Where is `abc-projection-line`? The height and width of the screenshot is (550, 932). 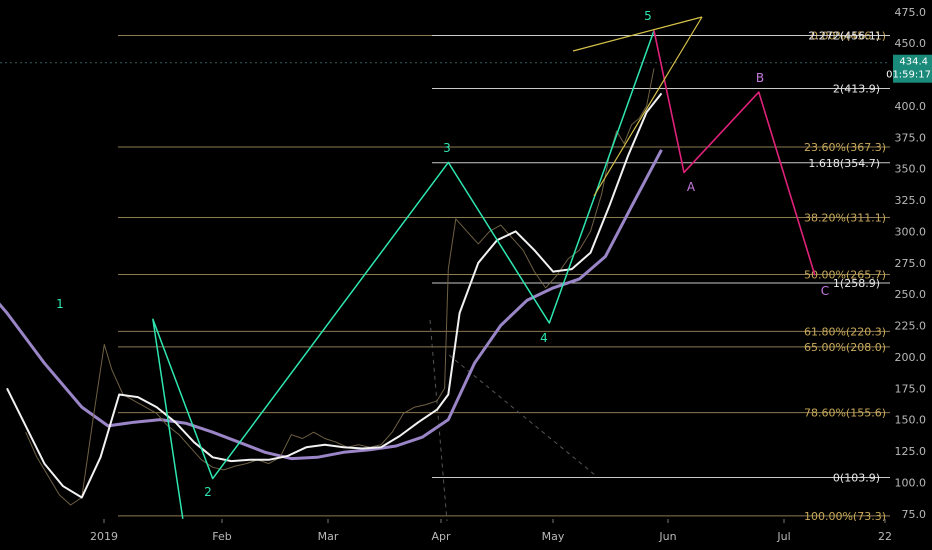 abc-projection-line is located at coordinates (734, 153).